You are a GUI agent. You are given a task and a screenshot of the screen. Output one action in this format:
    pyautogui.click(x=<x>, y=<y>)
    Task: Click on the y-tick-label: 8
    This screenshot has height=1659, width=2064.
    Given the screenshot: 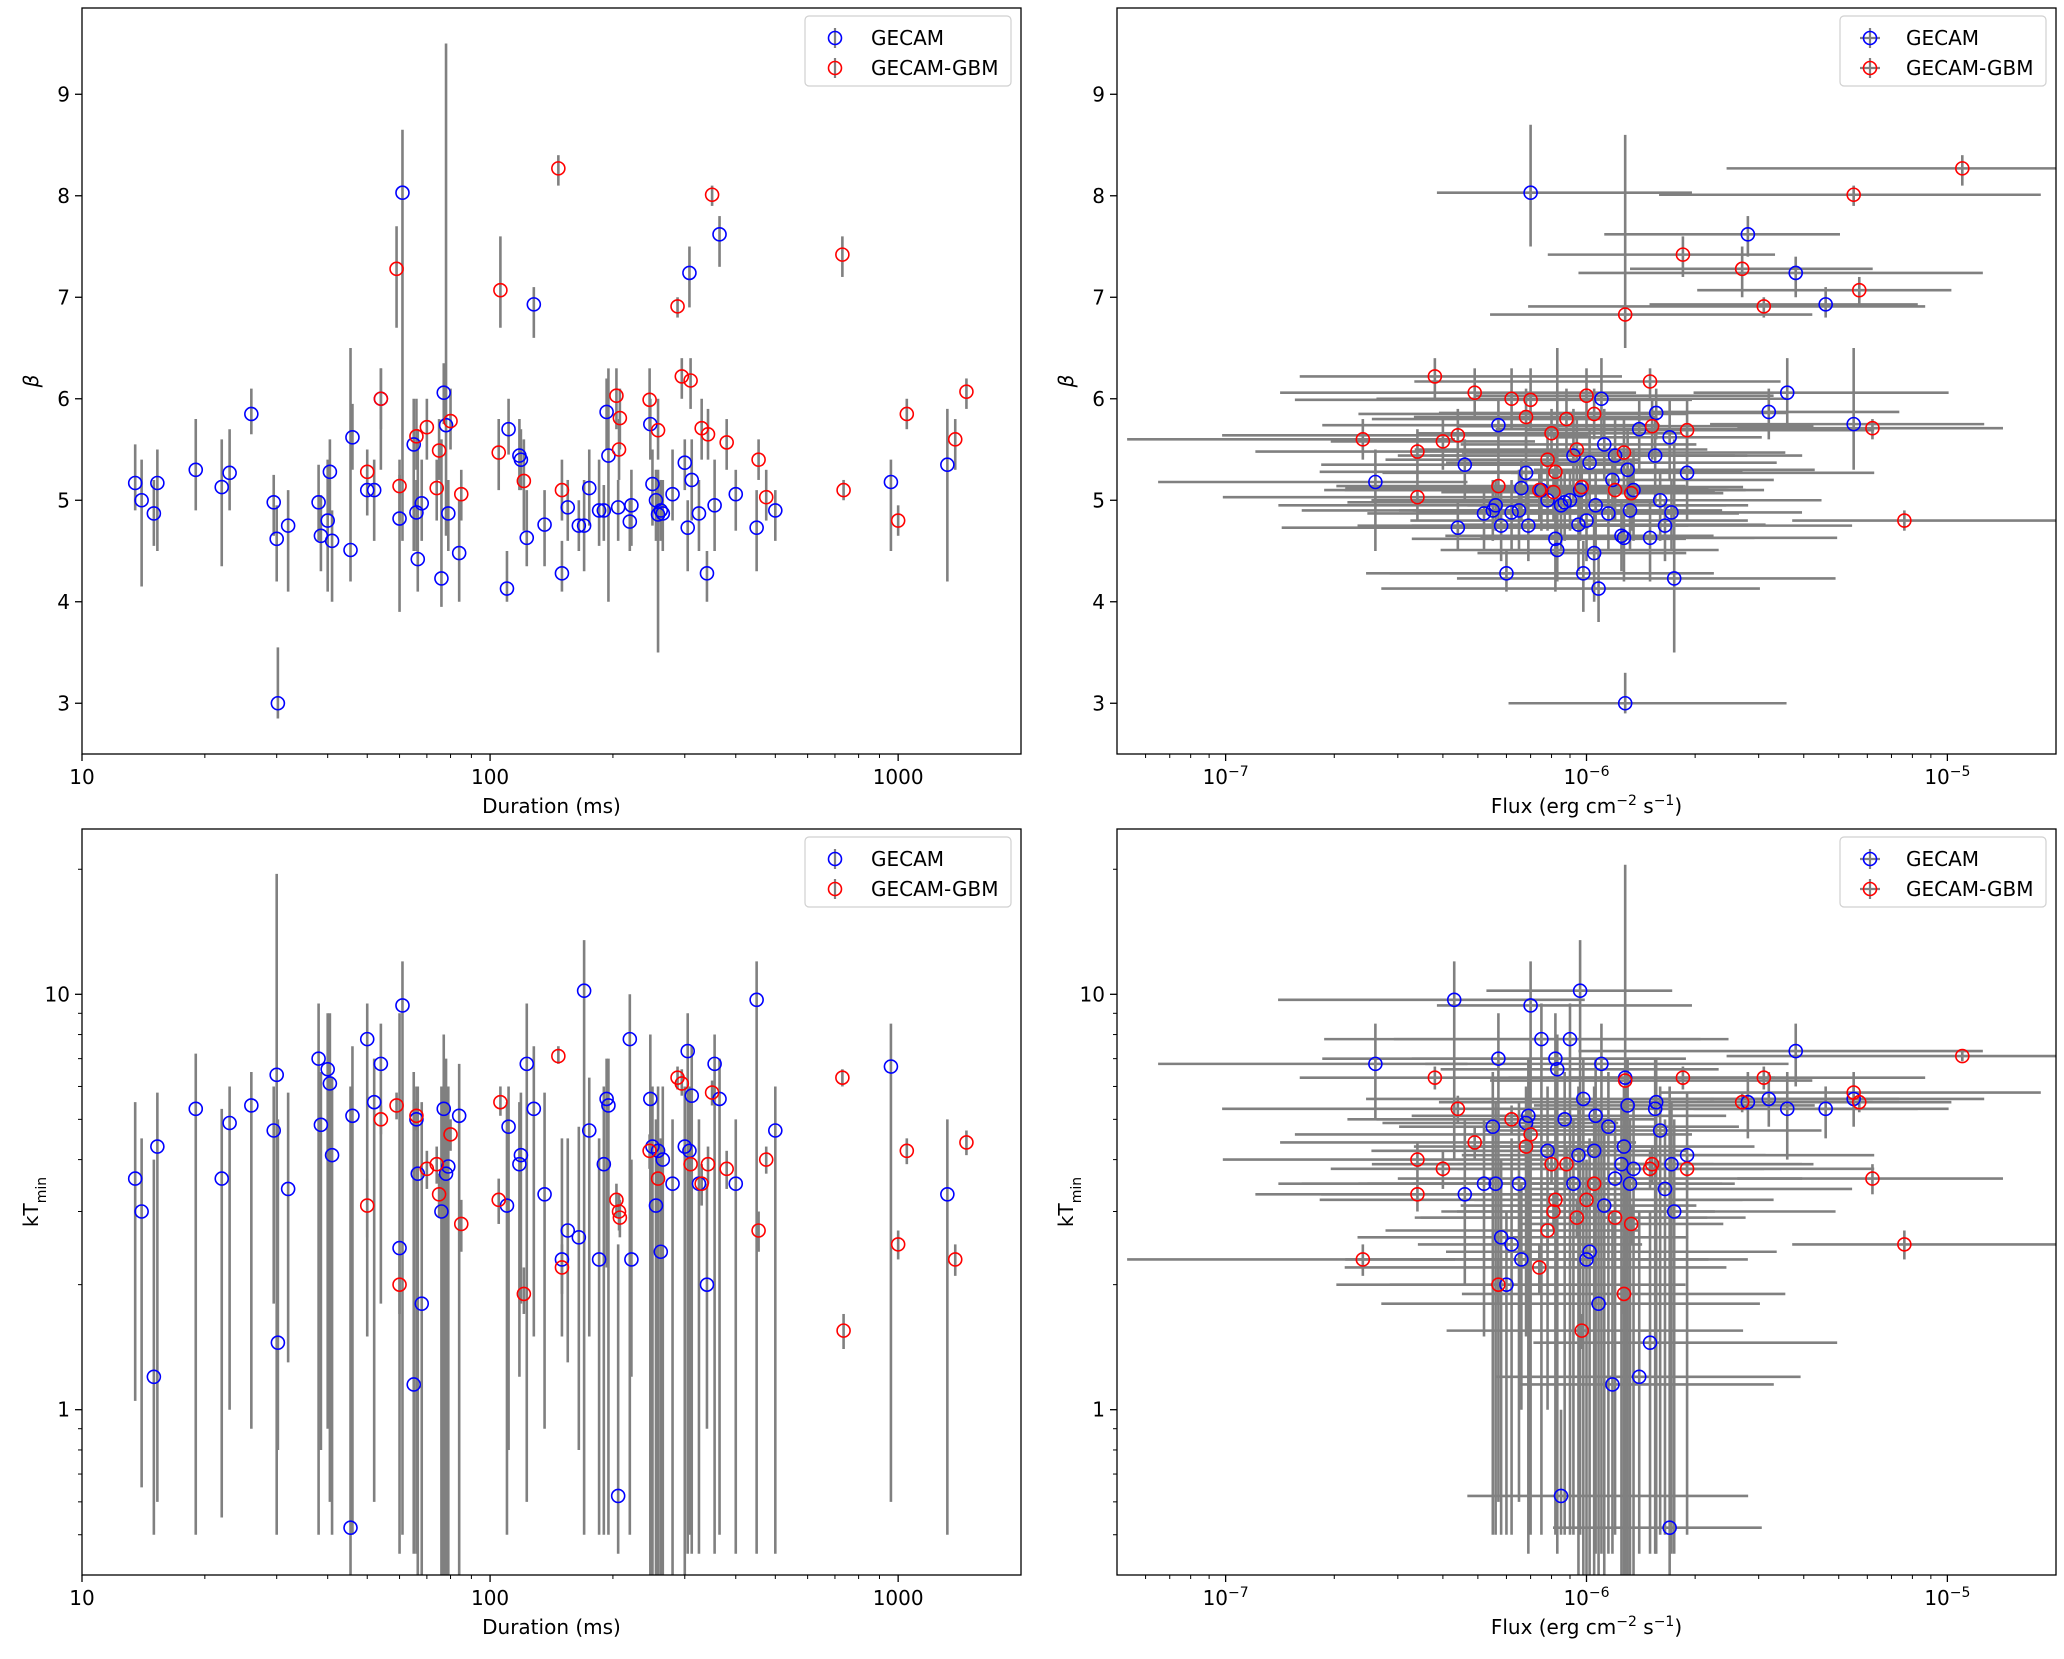 What is the action you would take?
    pyautogui.click(x=63, y=196)
    